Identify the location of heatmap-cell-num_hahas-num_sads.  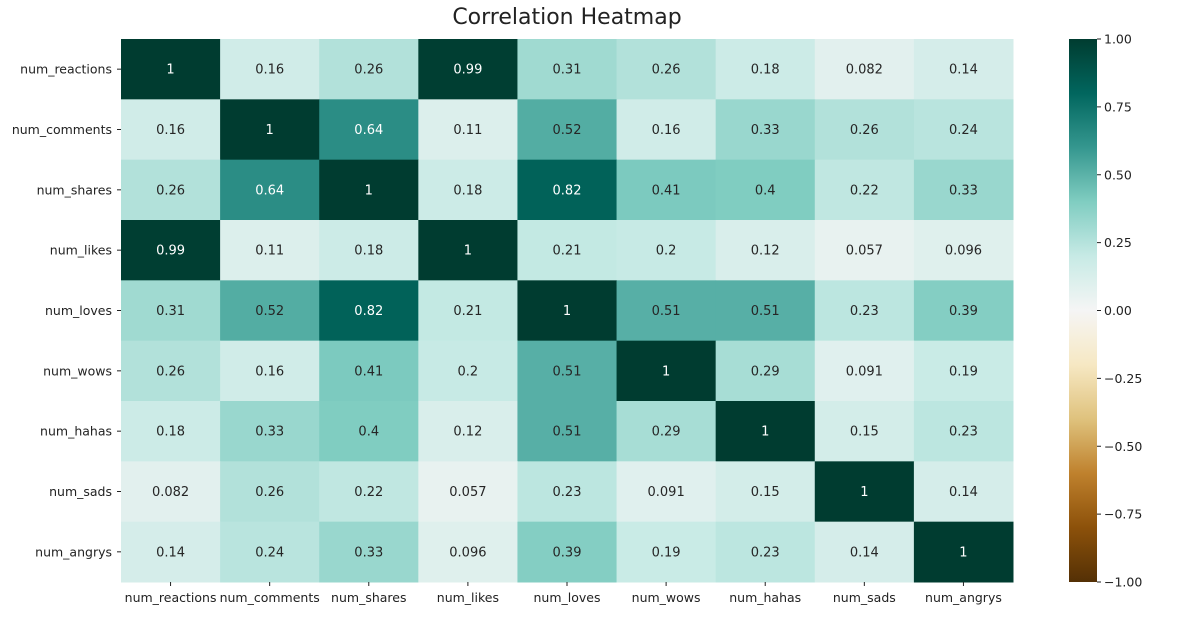
(864, 431).